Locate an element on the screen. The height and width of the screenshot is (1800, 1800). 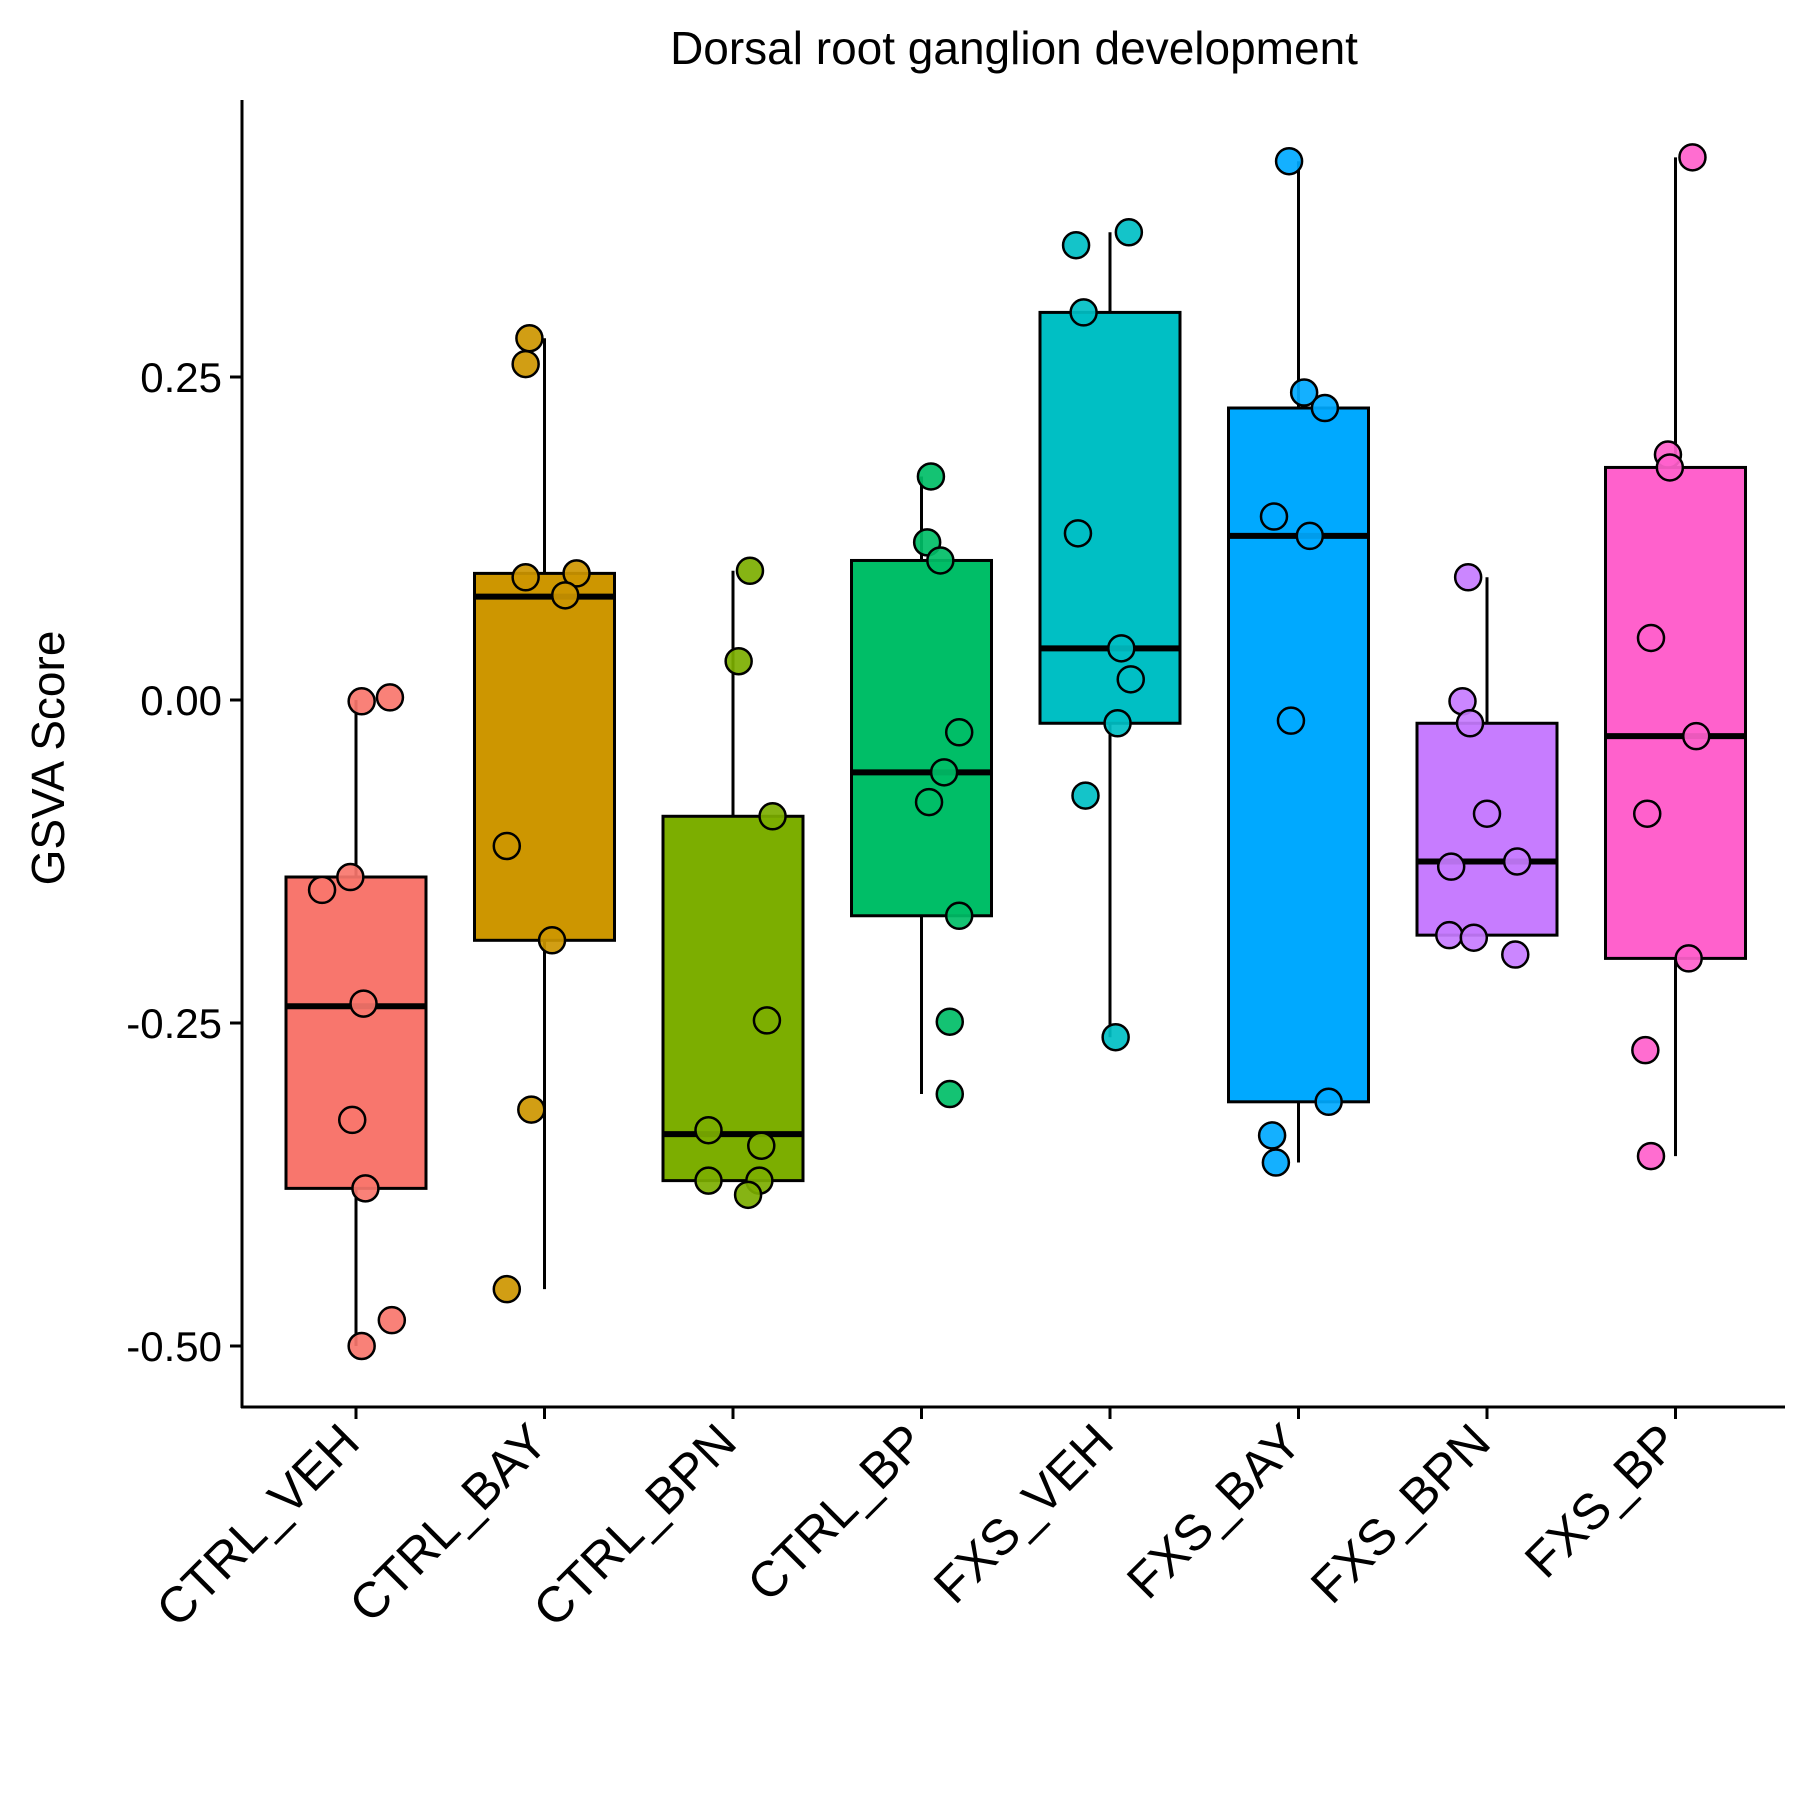
y-tick-label: 0.25 is located at coordinates (181, 377).